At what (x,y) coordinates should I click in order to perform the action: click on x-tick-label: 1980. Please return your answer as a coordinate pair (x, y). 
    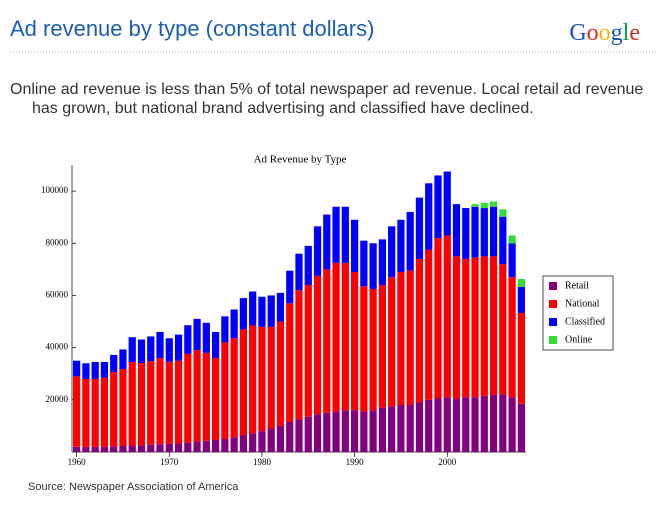
    Looking at the image, I should click on (262, 462).